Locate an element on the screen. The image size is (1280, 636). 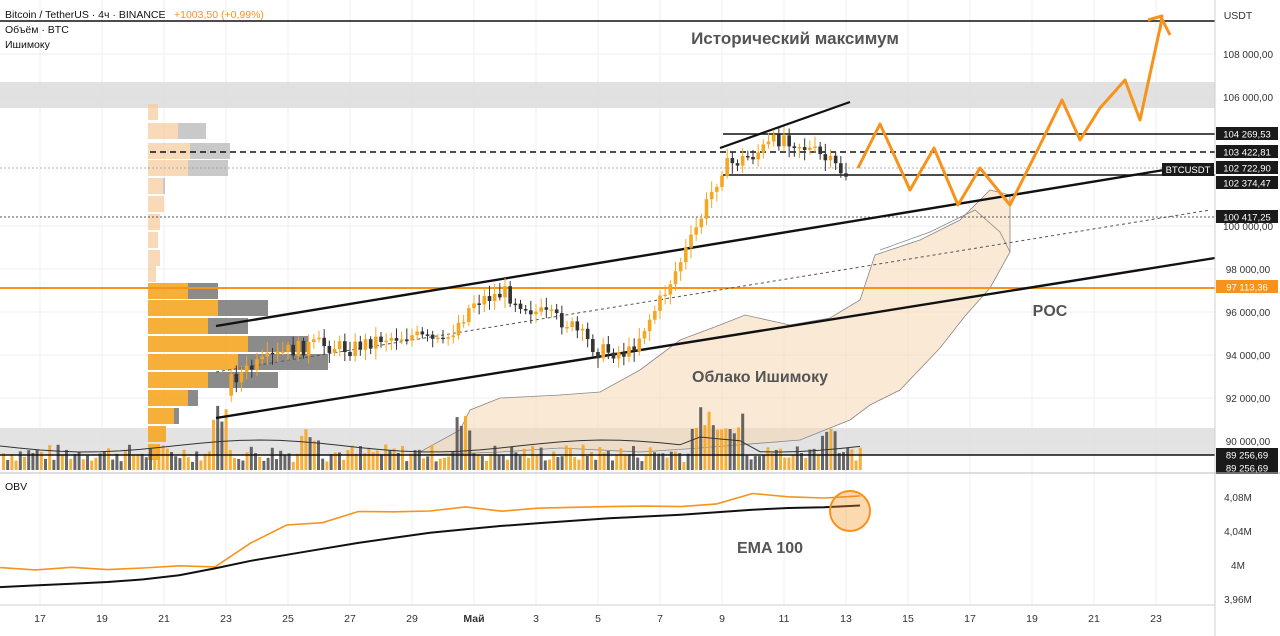
time-axis-label: 9 is located at coordinates (722, 619).